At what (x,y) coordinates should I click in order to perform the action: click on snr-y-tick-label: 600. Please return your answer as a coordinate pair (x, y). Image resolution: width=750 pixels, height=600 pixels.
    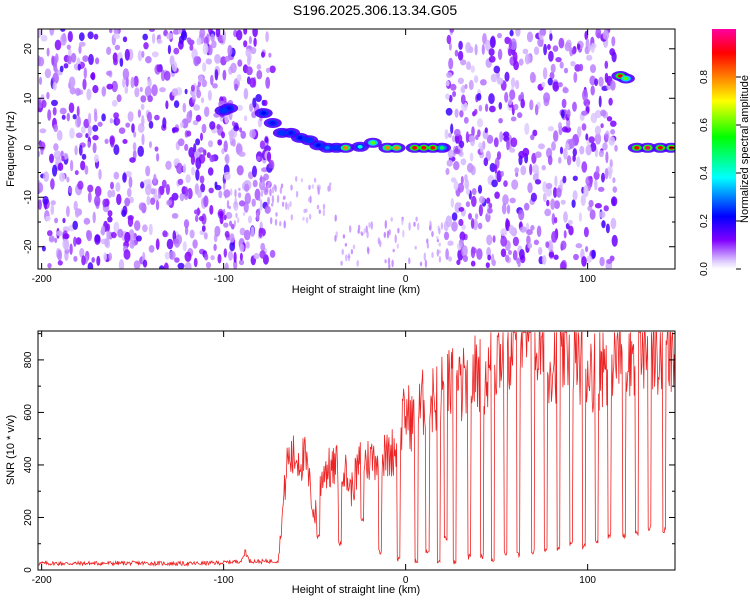
    Looking at the image, I should click on (28, 412).